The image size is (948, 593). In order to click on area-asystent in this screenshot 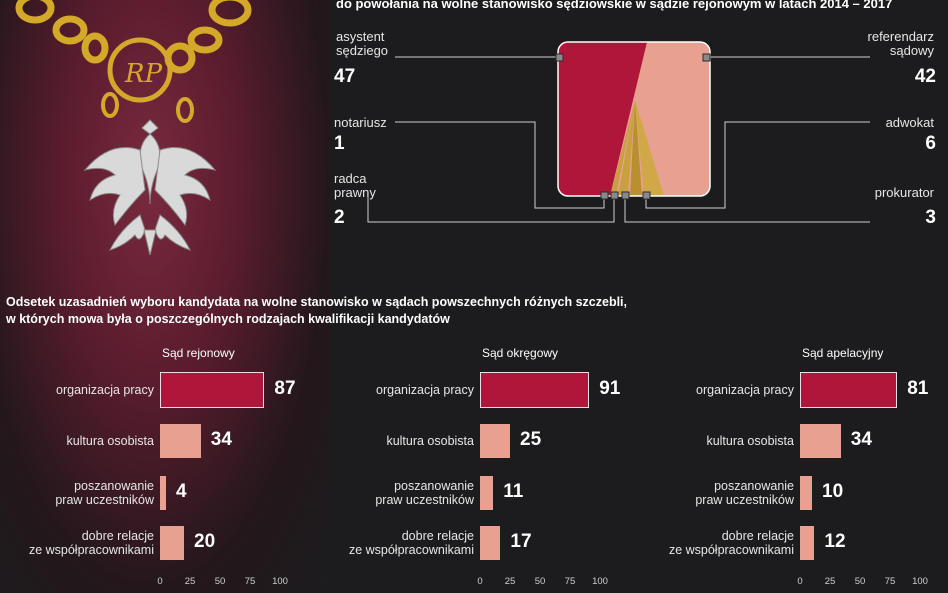, I will do `click(602, 119)`.